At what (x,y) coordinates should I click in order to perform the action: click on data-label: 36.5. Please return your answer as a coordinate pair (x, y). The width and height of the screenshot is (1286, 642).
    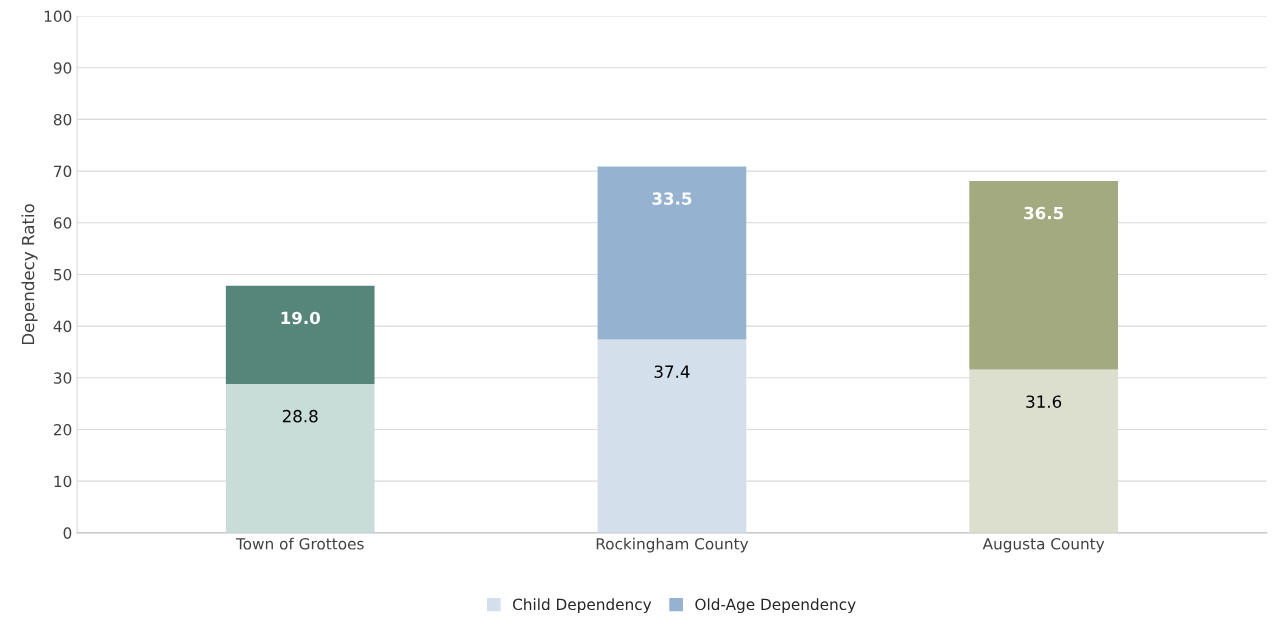
    Looking at the image, I should click on (1044, 213).